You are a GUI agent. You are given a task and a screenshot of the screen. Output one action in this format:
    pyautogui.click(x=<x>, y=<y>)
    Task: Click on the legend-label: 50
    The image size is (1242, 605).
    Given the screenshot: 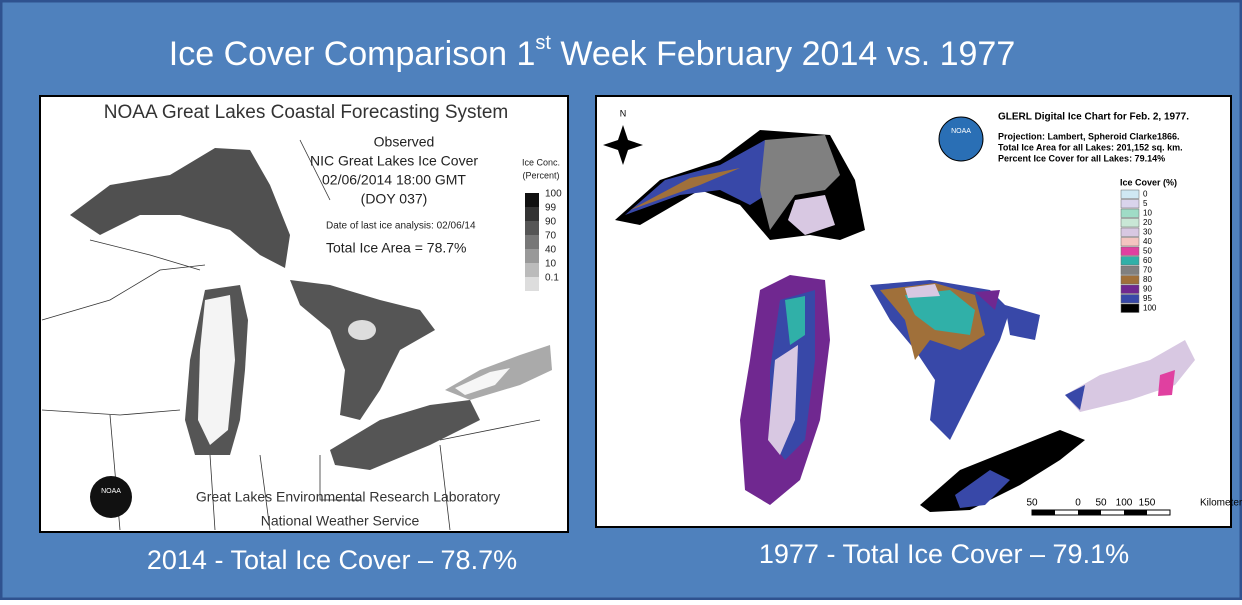 What is the action you would take?
    pyautogui.click(x=1147, y=251)
    